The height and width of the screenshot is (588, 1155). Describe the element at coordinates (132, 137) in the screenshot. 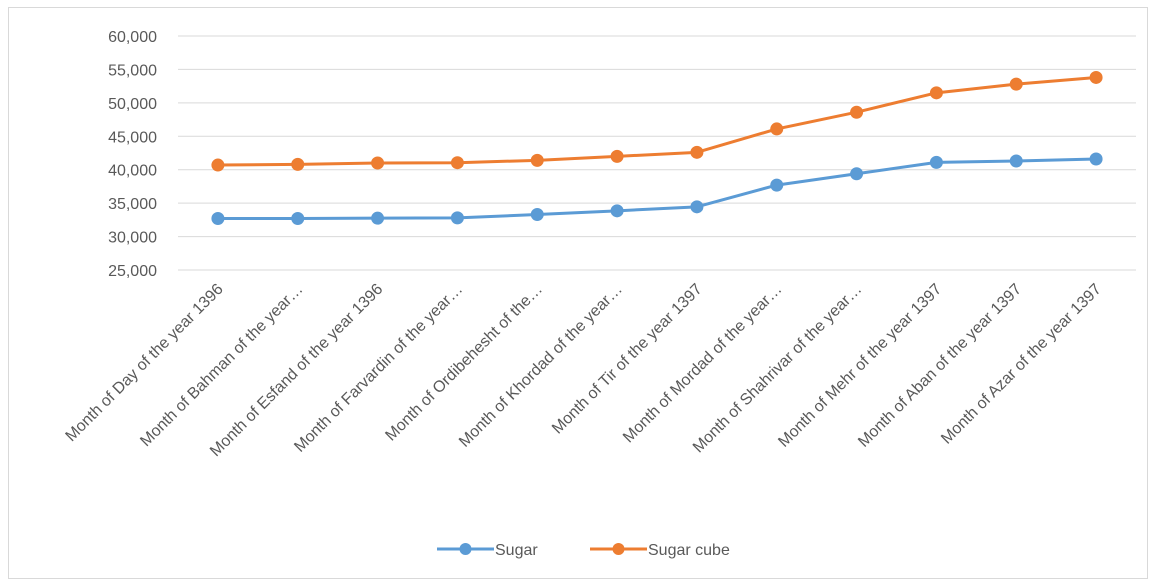

I see `y-tick-label: 45,000` at that location.